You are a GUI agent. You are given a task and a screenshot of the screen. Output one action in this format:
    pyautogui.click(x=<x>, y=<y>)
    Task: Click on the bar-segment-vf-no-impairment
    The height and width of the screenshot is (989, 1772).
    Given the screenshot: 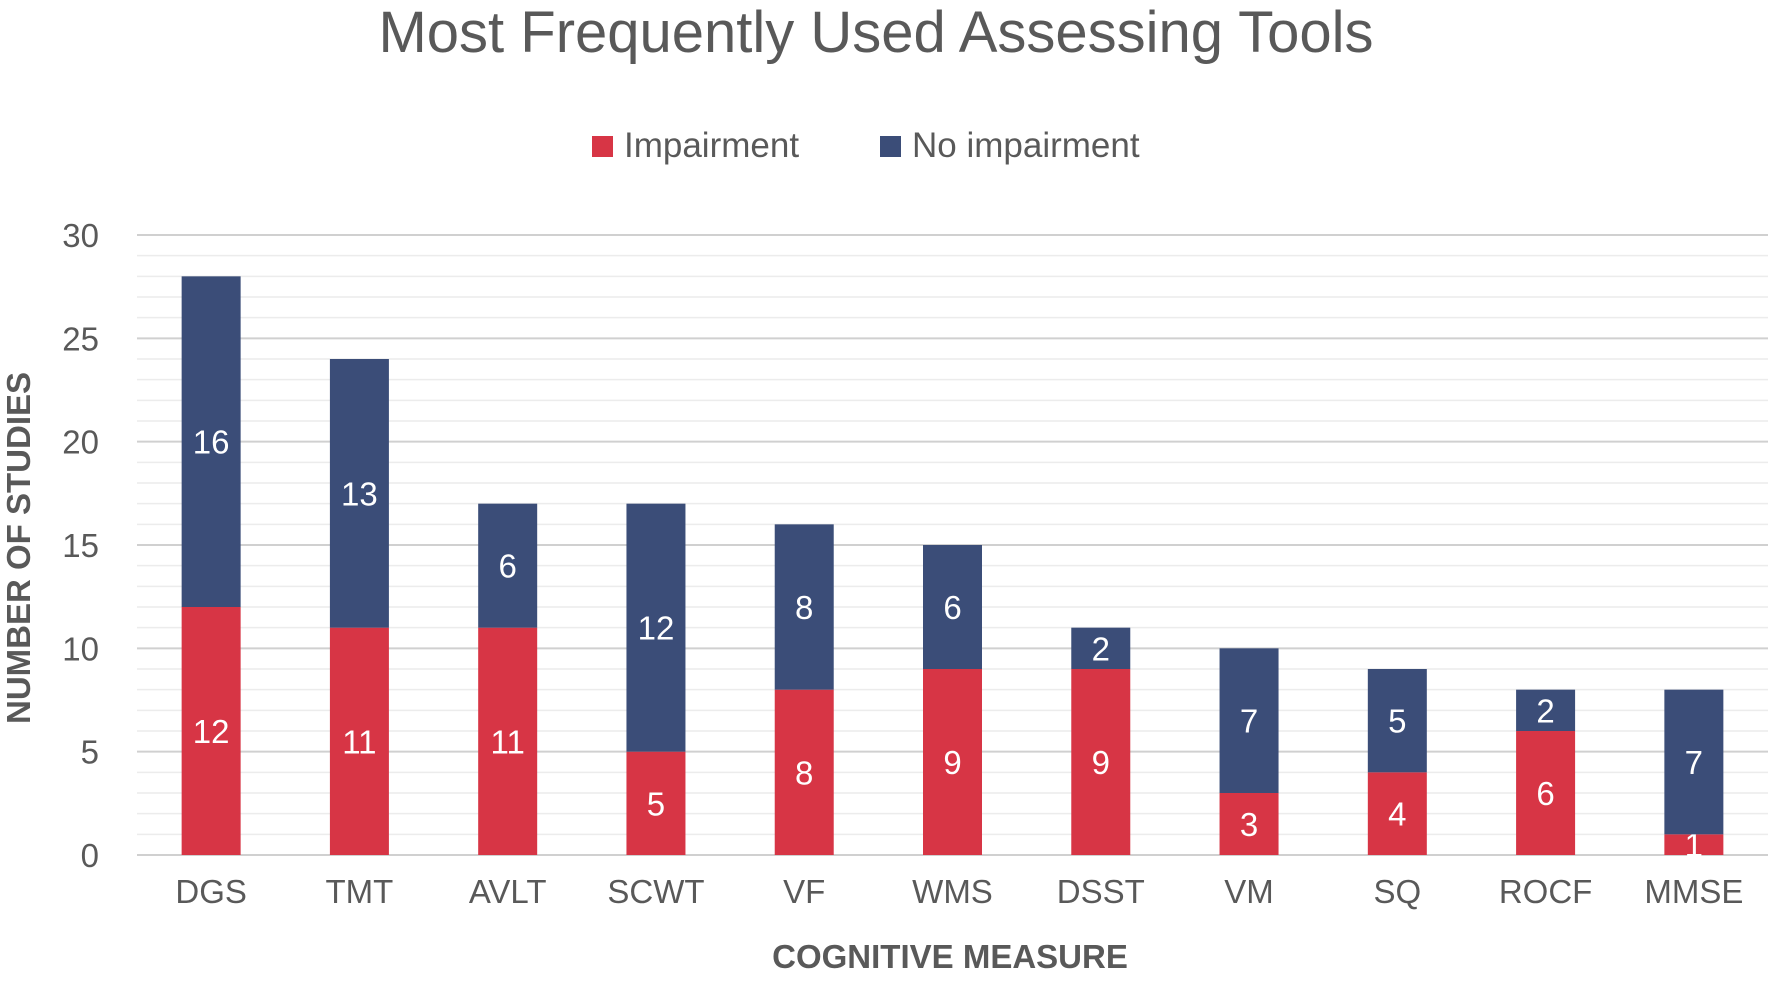 What is the action you would take?
    pyautogui.click(x=804, y=607)
    